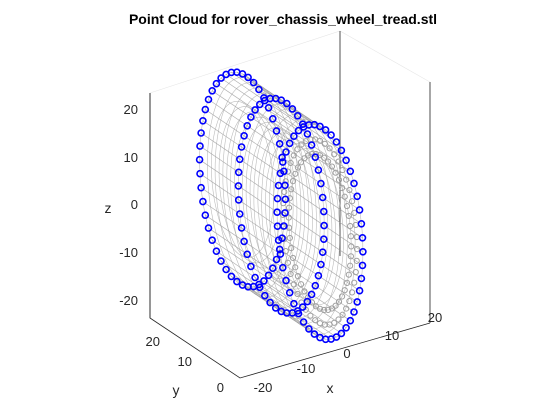 The width and height of the screenshot is (560, 420). What do you see at coordinates (346, 353) in the screenshot?
I see `x-tick-label: 0` at bounding box center [346, 353].